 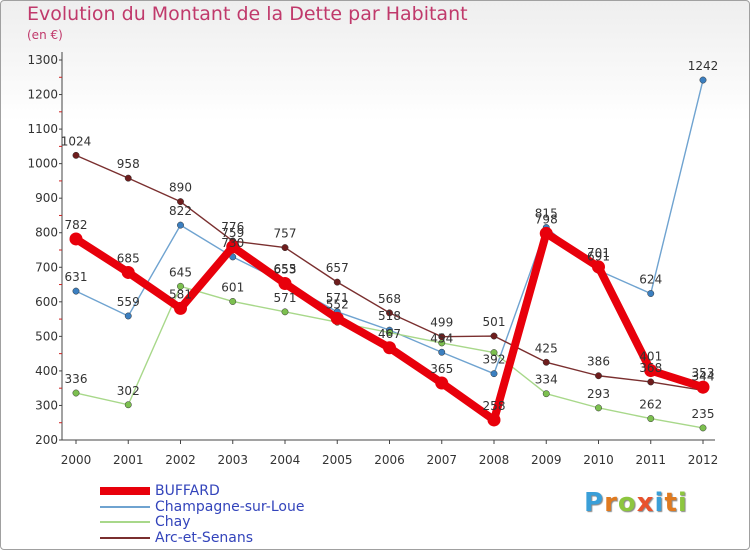 What do you see at coordinates (128, 258) in the screenshot?
I see `data-label: 685` at bounding box center [128, 258].